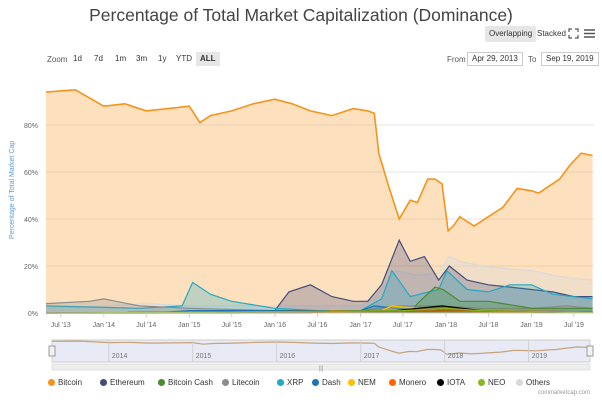 Image resolution: width=602 pixels, height=402 pixels. Describe the element at coordinates (456, 382) in the screenshot. I see `legend-label: IOTA` at that location.